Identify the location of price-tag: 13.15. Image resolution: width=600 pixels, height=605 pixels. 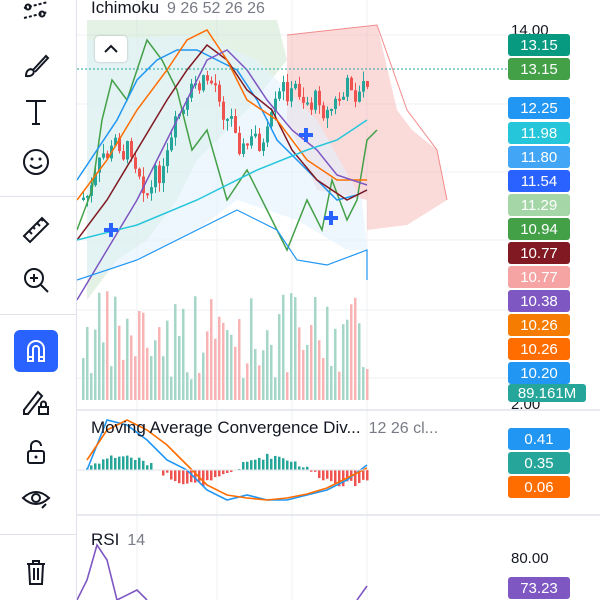
(539, 69).